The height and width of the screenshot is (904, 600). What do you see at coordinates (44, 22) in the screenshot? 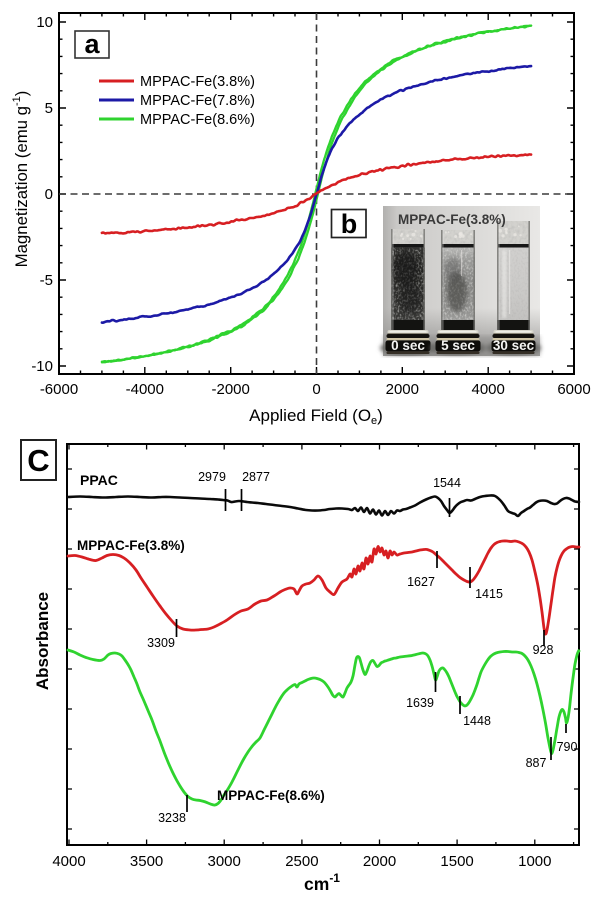
I see `svg-text: 10` at bounding box center [44, 22].